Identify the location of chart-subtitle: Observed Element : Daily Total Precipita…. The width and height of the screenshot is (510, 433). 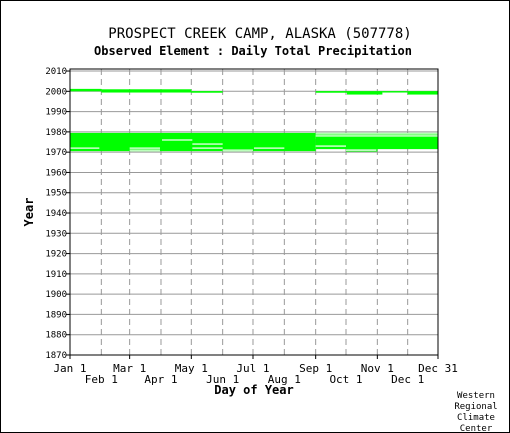
(253, 51).